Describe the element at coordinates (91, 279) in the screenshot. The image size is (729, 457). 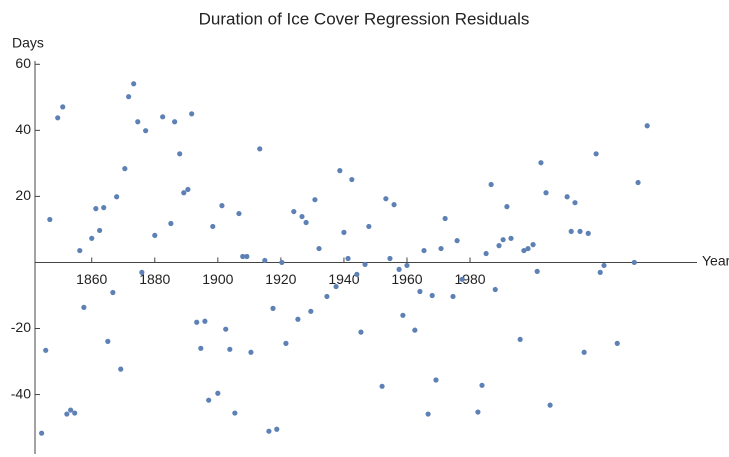
I see `x-tick-label: 1860` at that location.